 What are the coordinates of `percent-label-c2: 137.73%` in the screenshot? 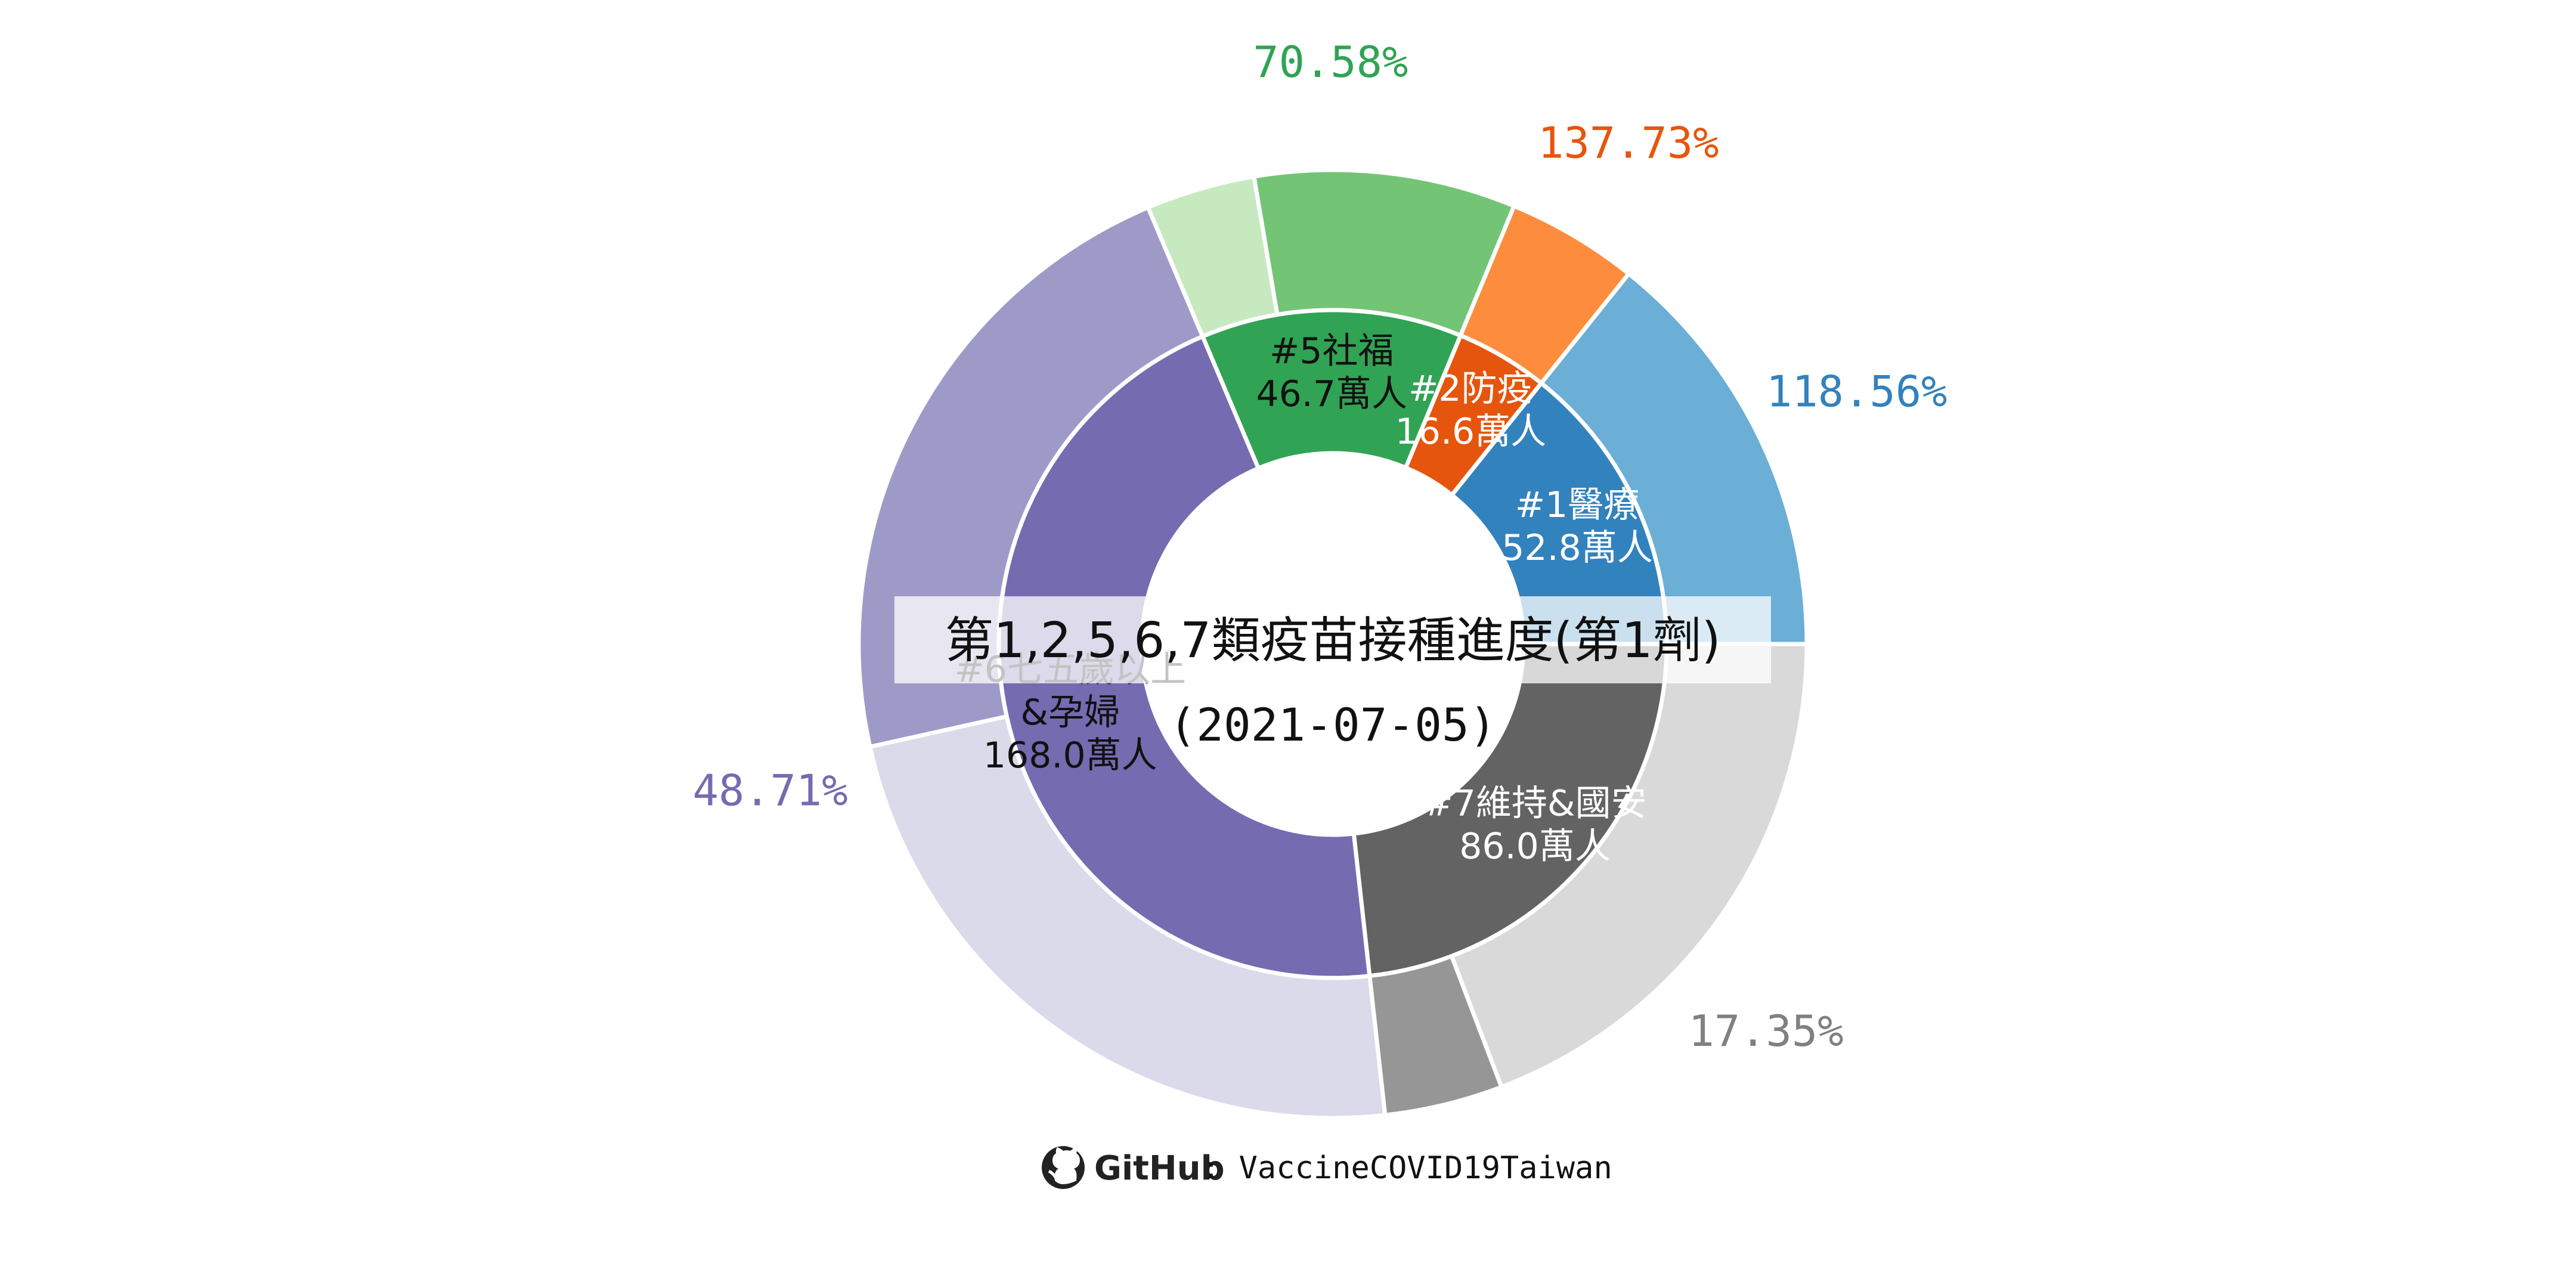 It's located at (1629, 143).